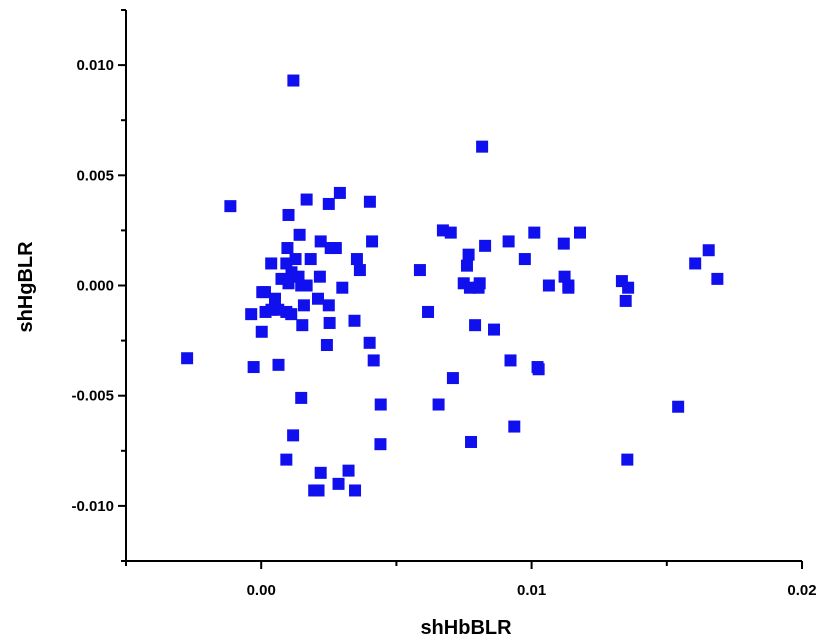  I want to click on y-tick-label: 0.010, so click(95, 65).